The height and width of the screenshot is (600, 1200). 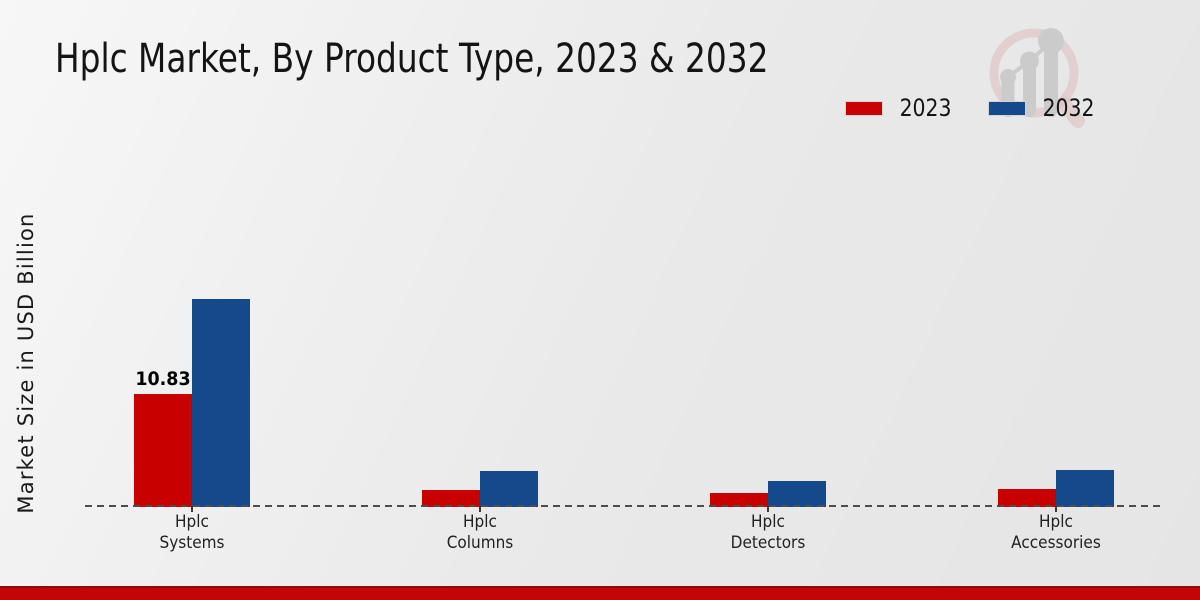 I want to click on bar-2023-hplc-accessories, so click(x=1027, y=498).